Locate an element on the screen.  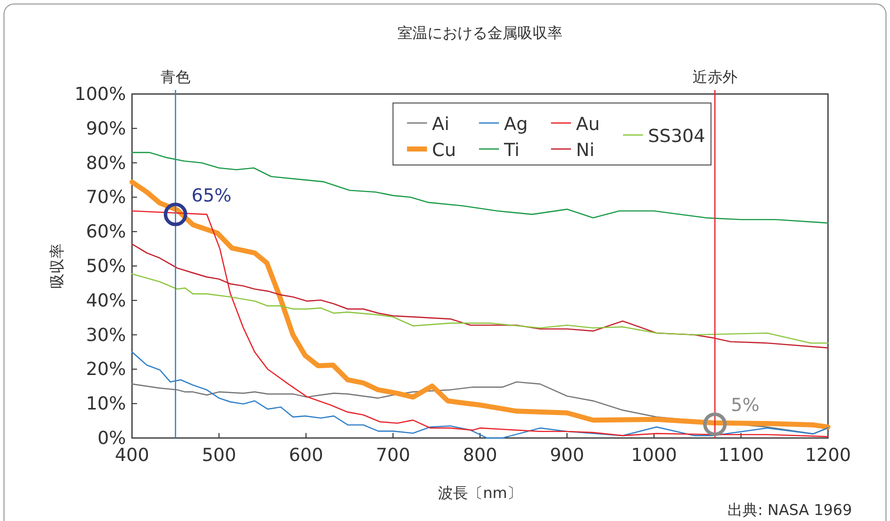
legend-label: Au is located at coordinates (588, 124).